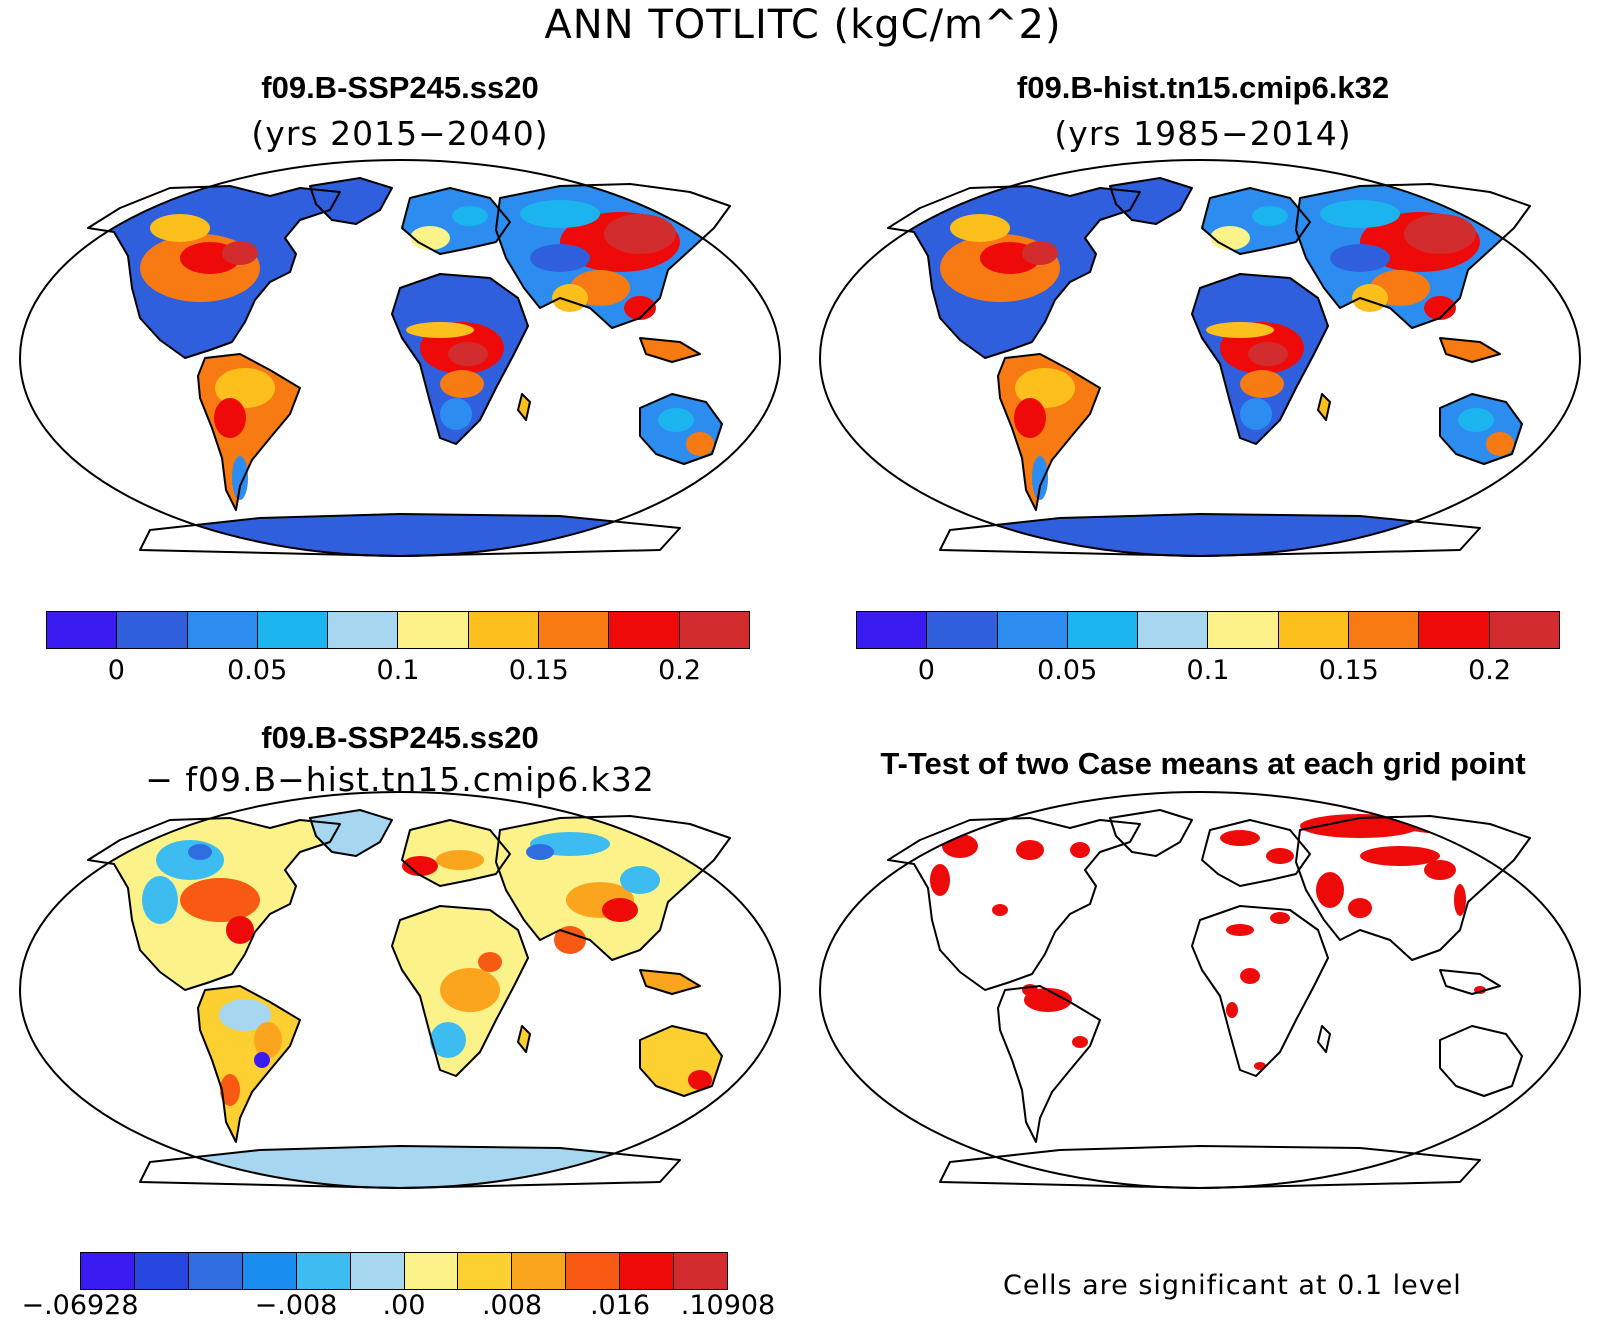 This screenshot has height=1323, width=1606. I want to click on colorbar-tick-label: .10908, so click(728, 1305).